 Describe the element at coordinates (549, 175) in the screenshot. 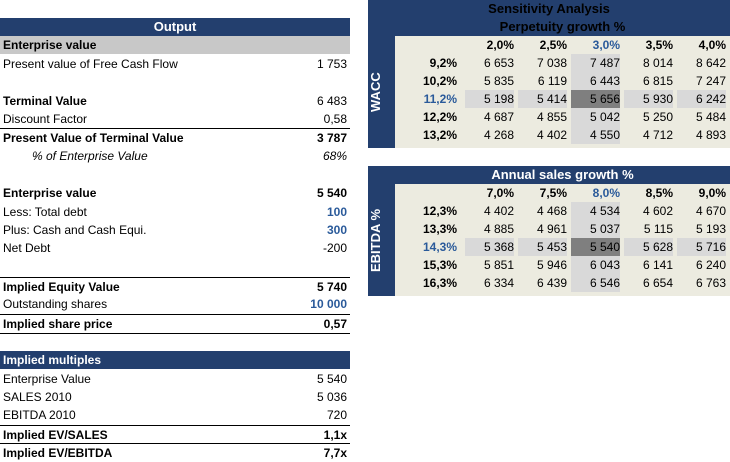

I see `sens2-title-bar` at that location.